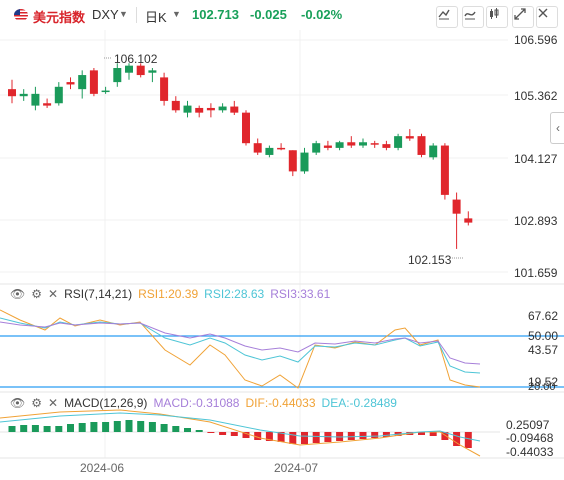  Describe the element at coordinates (530, 452) in the screenshot. I see `macd-axis-label: -0.44033` at that location.